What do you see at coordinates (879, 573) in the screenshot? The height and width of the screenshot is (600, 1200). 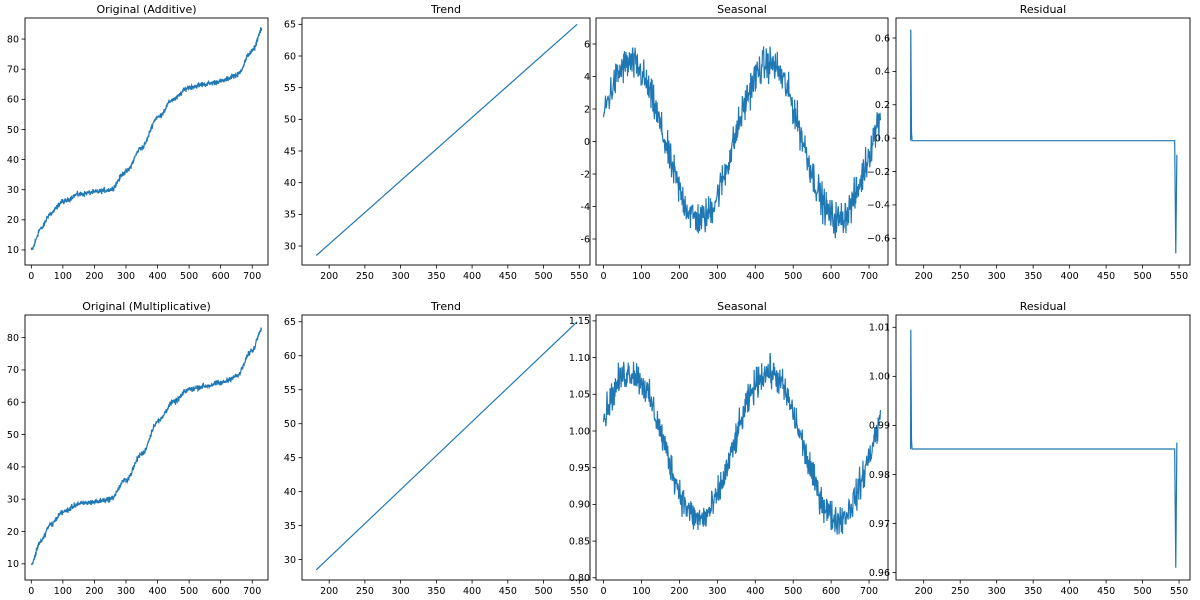 I see `y-tick-label: 0.96` at bounding box center [879, 573].